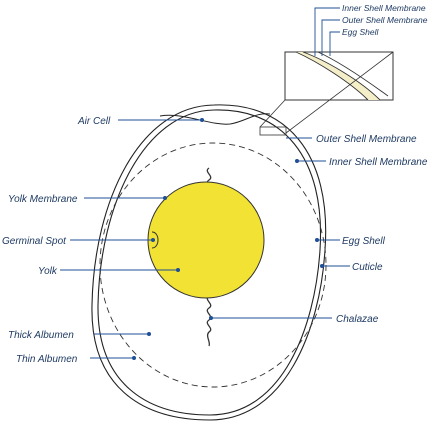 The height and width of the screenshot is (433, 432). What do you see at coordinates (360, 32) in the screenshot?
I see `label-egg-shell-inset: Egg Shell` at bounding box center [360, 32].